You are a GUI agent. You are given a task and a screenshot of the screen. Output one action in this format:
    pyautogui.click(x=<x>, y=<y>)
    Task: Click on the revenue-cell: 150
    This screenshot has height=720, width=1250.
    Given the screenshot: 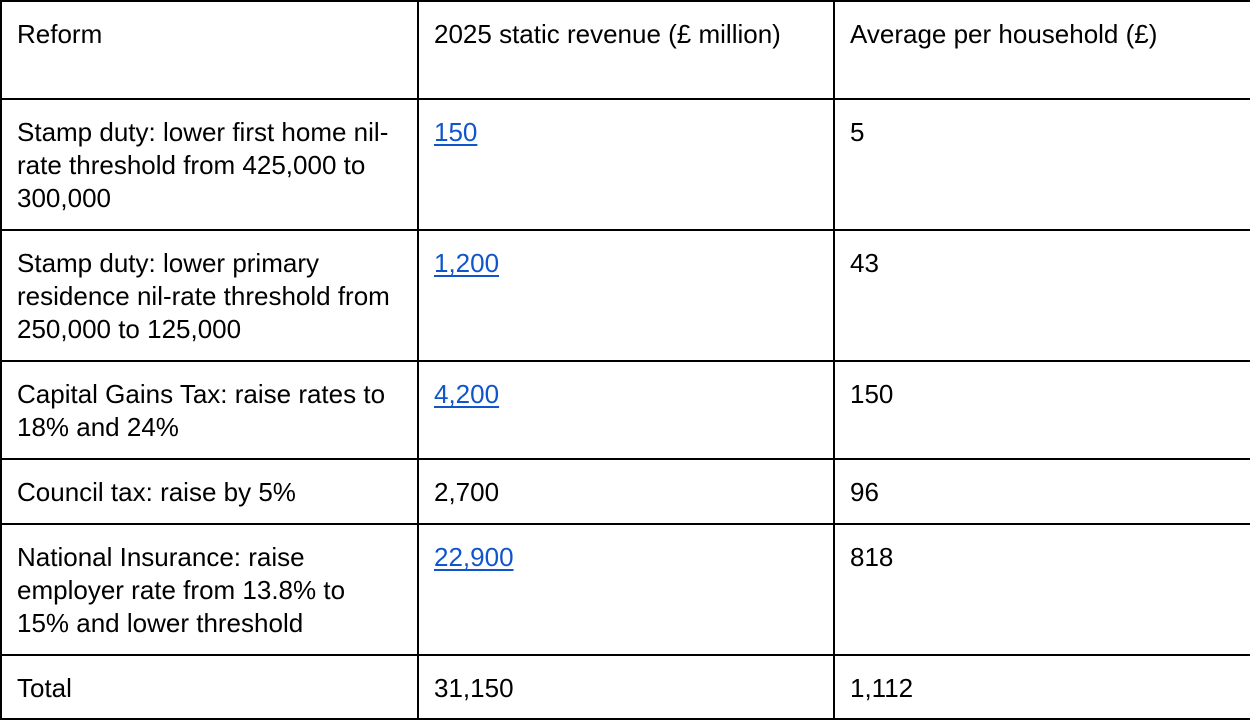 What is the action you would take?
    pyautogui.click(x=626, y=164)
    